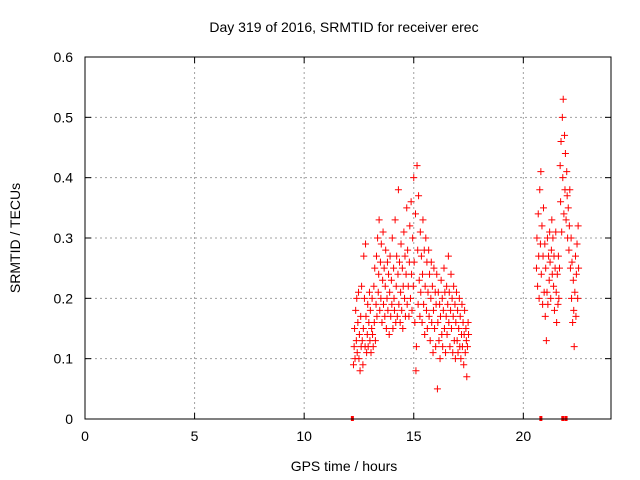 Image resolution: width=640 pixels, height=480 pixels. Describe the element at coordinates (64, 238) in the screenshot. I see `y-tick-label: 0.3` at that location.